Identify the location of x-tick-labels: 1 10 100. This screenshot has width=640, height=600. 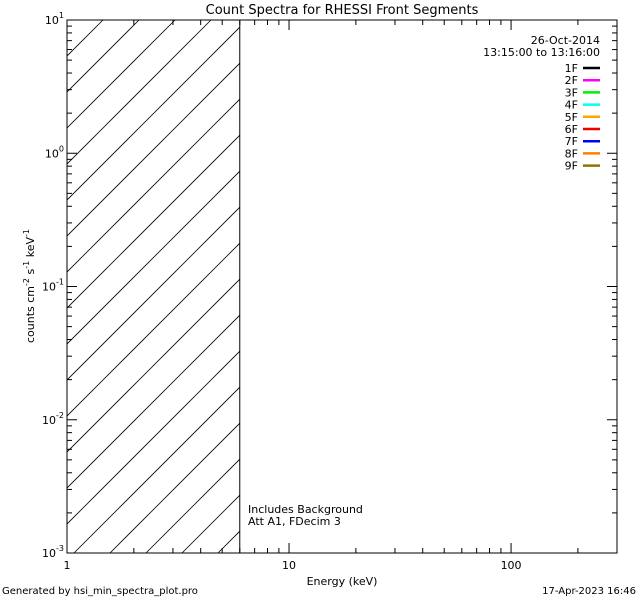
(293, 565).